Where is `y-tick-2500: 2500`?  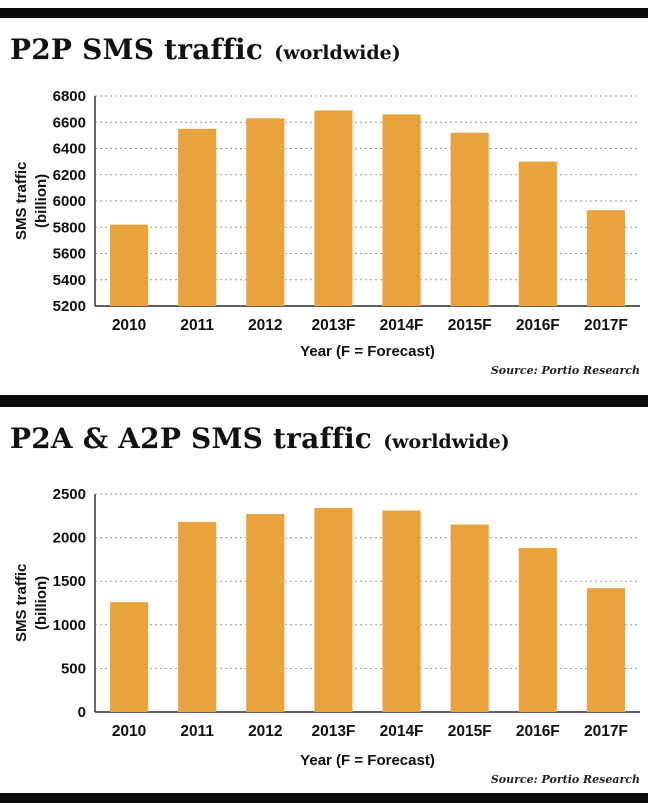 y-tick-2500: 2500 is located at coordinates (69, 494).